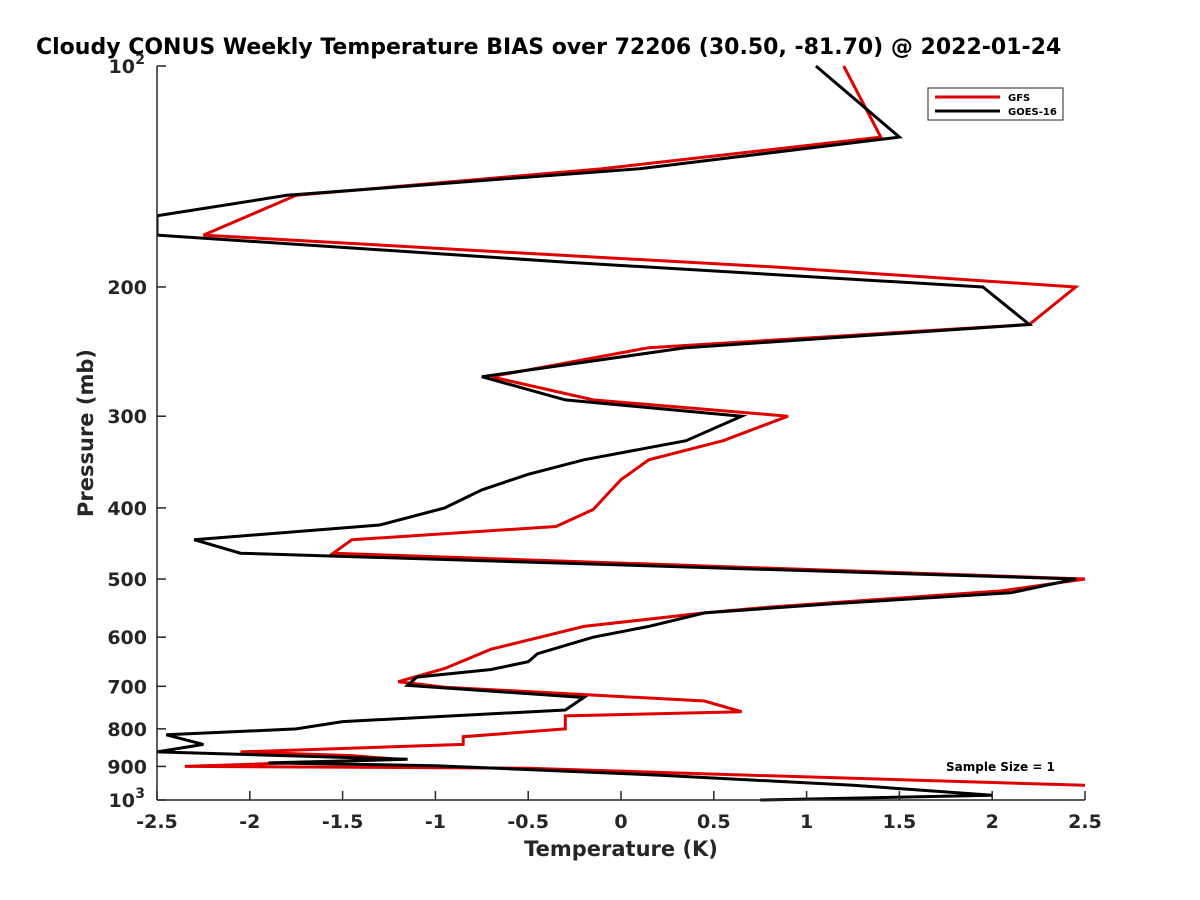 Image resolution: width=1200 pixels, height=900 pixels. I want to click on y-tick-label: 200, so click(127, 288).